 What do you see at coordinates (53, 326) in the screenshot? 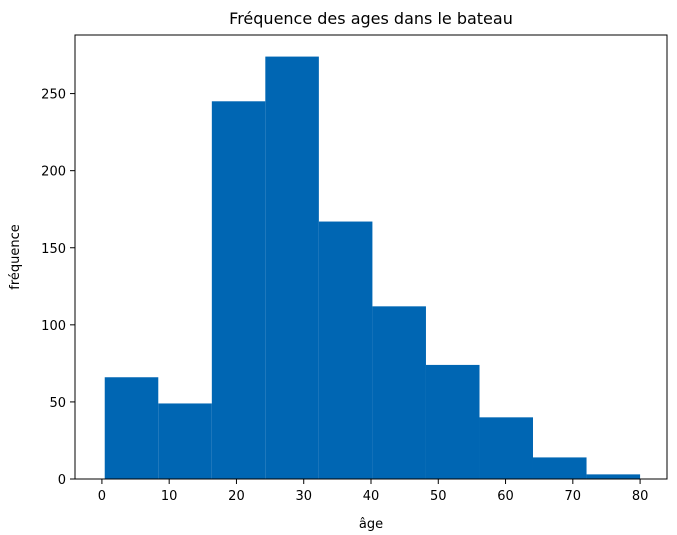
I see `y-tick-label: 100` at bounding box center [53, 326].